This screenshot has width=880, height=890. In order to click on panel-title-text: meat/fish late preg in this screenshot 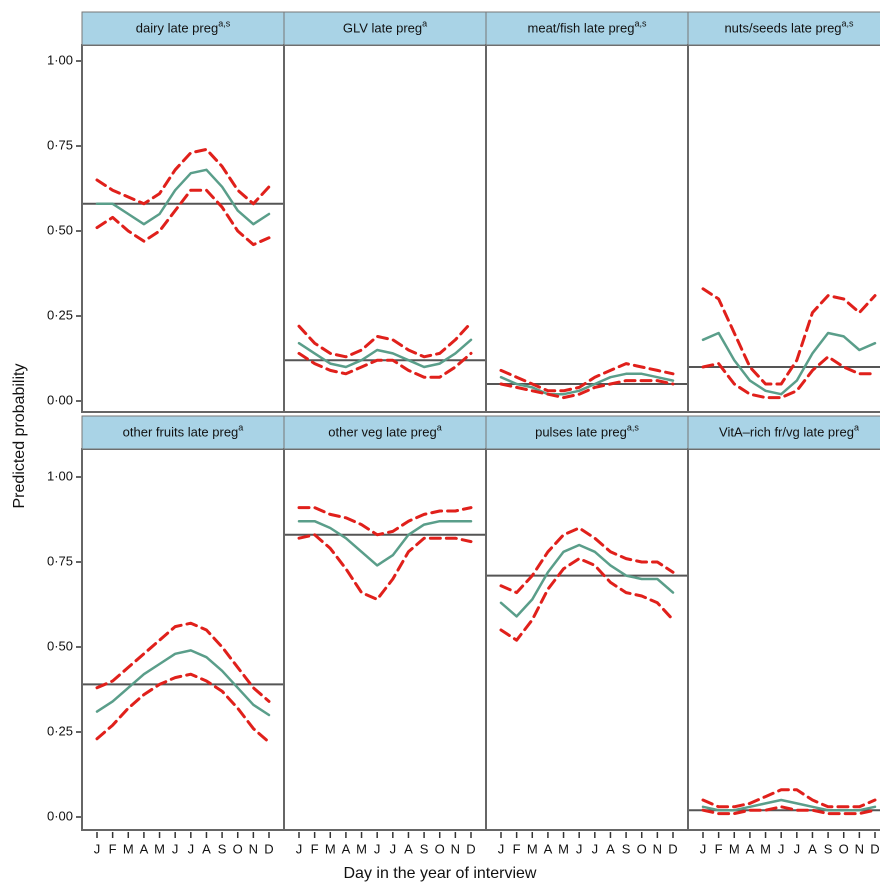, I will do `click(581, 28)`.